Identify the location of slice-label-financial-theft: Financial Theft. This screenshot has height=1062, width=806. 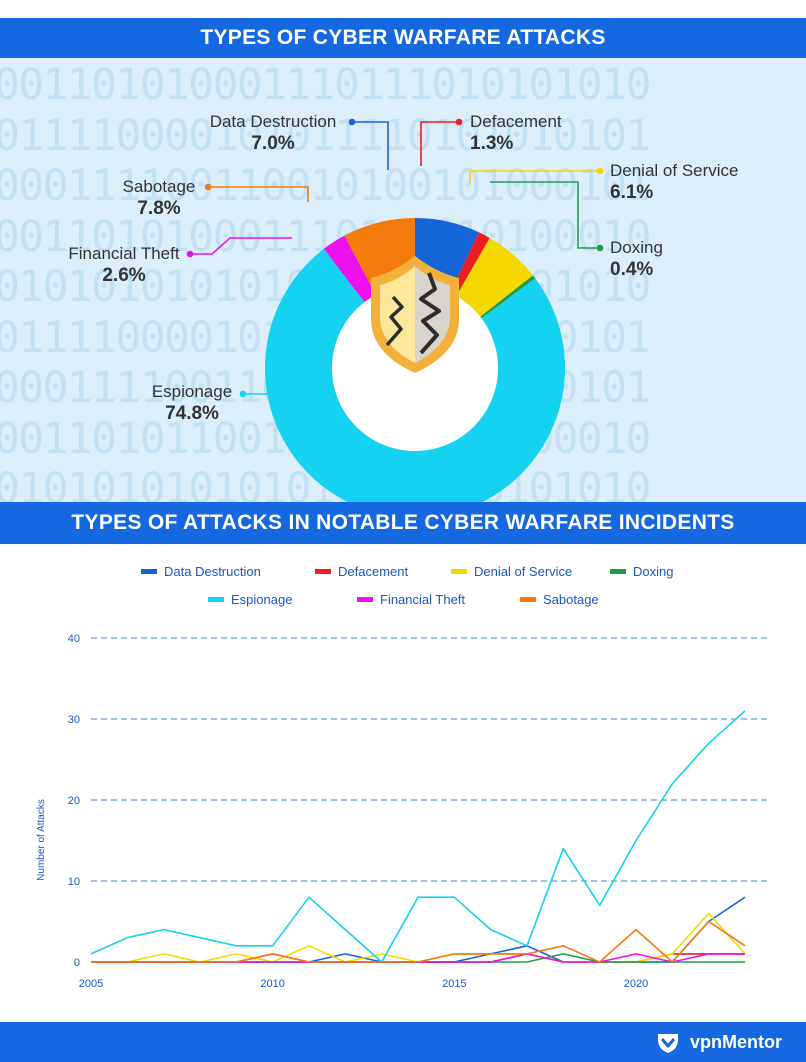
(123, 253).